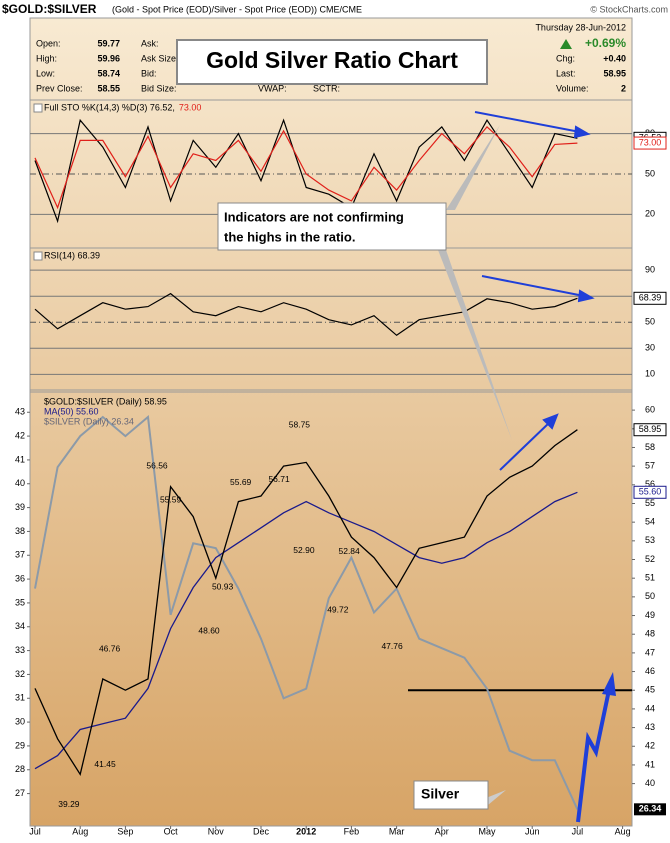 The width and height of the screenshot is (670, 843). Describe the element at coordinates (20, 412) in the screenshot. I see `y-tick-label: 43` at that location.